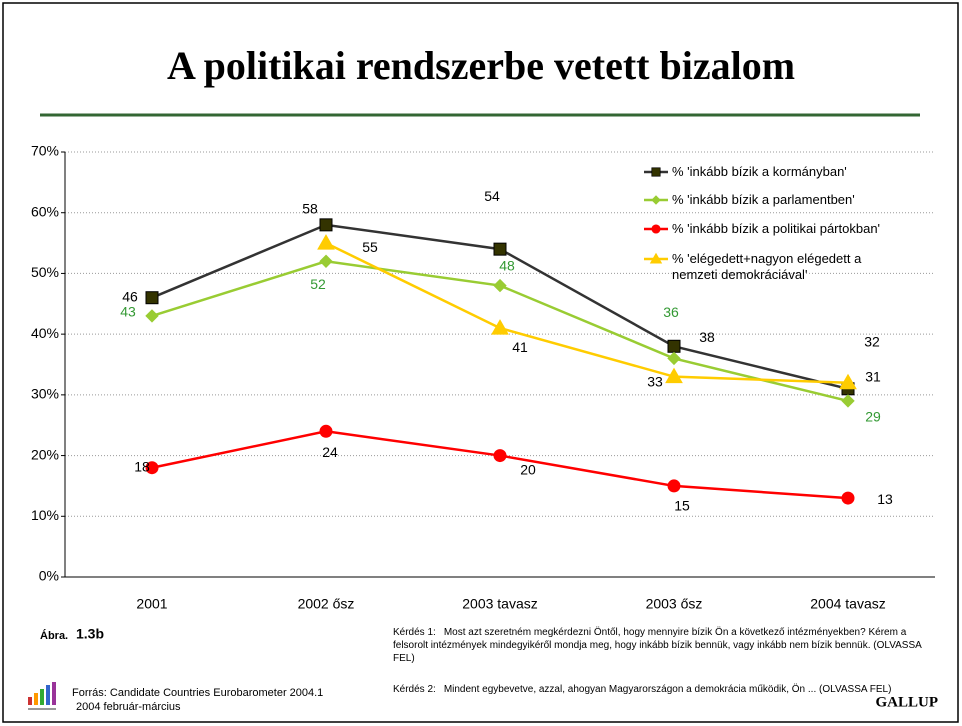  What do you see at coordinates (759, 171) in the screenshot?
I see `legend-entry: % 'inkább bízik a kormányban'` at bounding box center [759, 171].